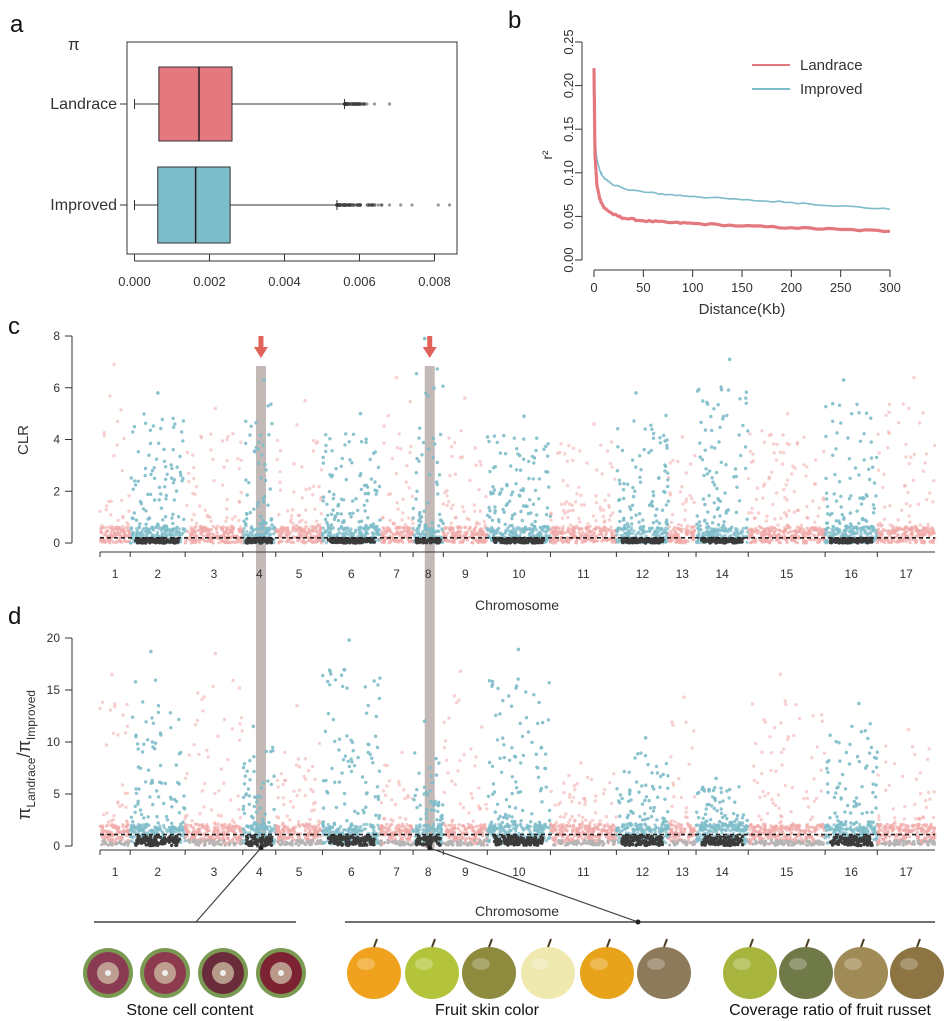  Describe the element at coordinates (259, 574) in the screenshot. I see `chromosome-label: 4` at that location.